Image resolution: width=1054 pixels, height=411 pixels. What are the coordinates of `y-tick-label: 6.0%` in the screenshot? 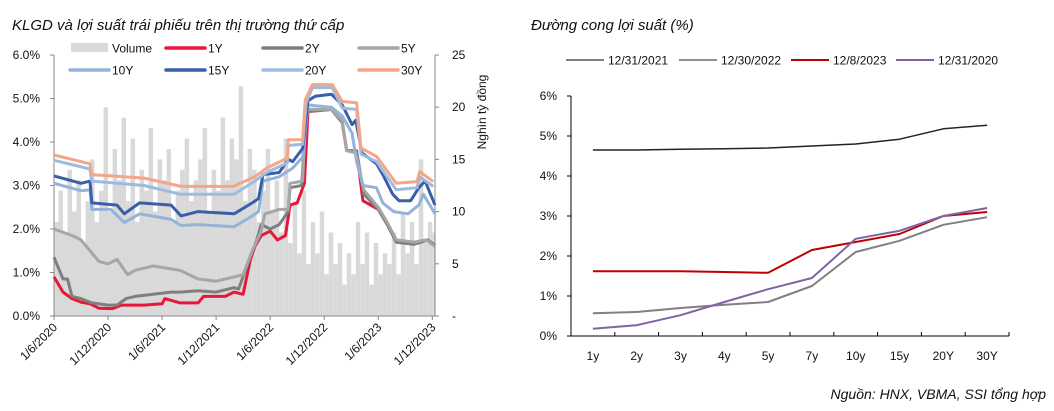 It's located at (27, 55).